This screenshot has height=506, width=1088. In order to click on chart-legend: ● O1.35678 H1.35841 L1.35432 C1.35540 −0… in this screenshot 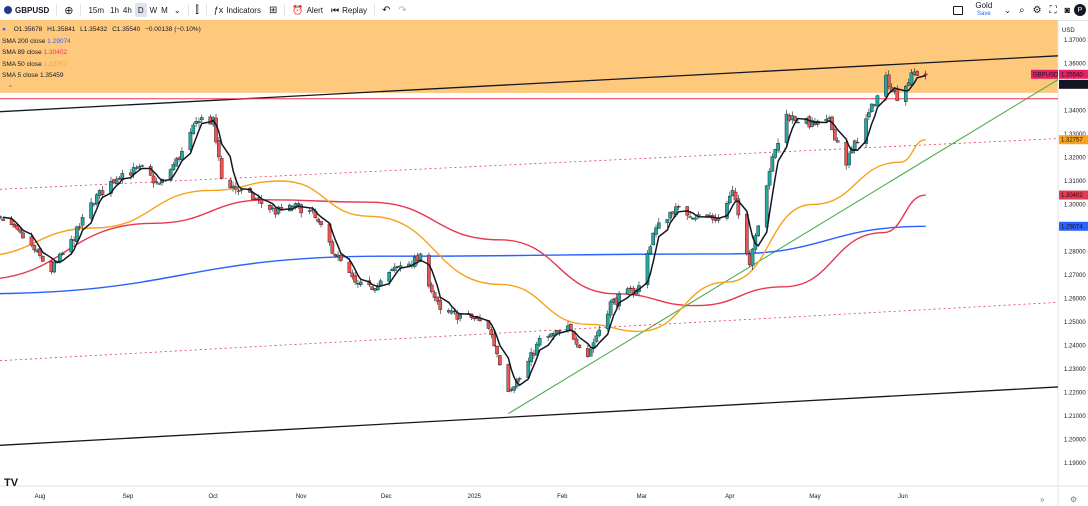, I will do `click(103, 53)`.